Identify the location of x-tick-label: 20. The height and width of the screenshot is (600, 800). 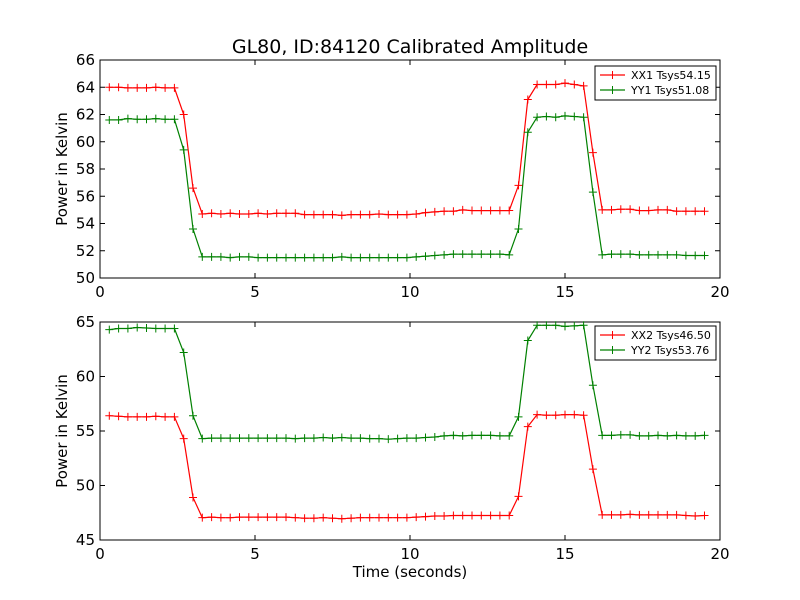
(719, 292).